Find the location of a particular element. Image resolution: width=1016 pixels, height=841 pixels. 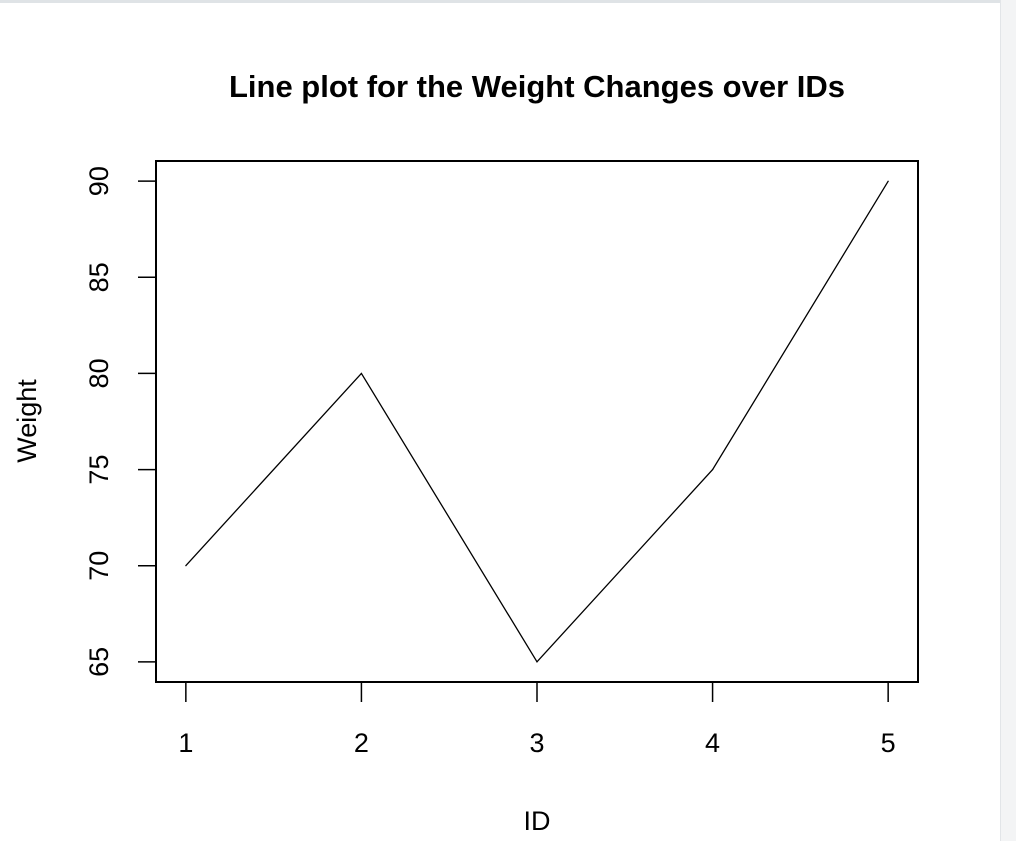

x-tick-label: 3 is located at coordinates (536, 743).